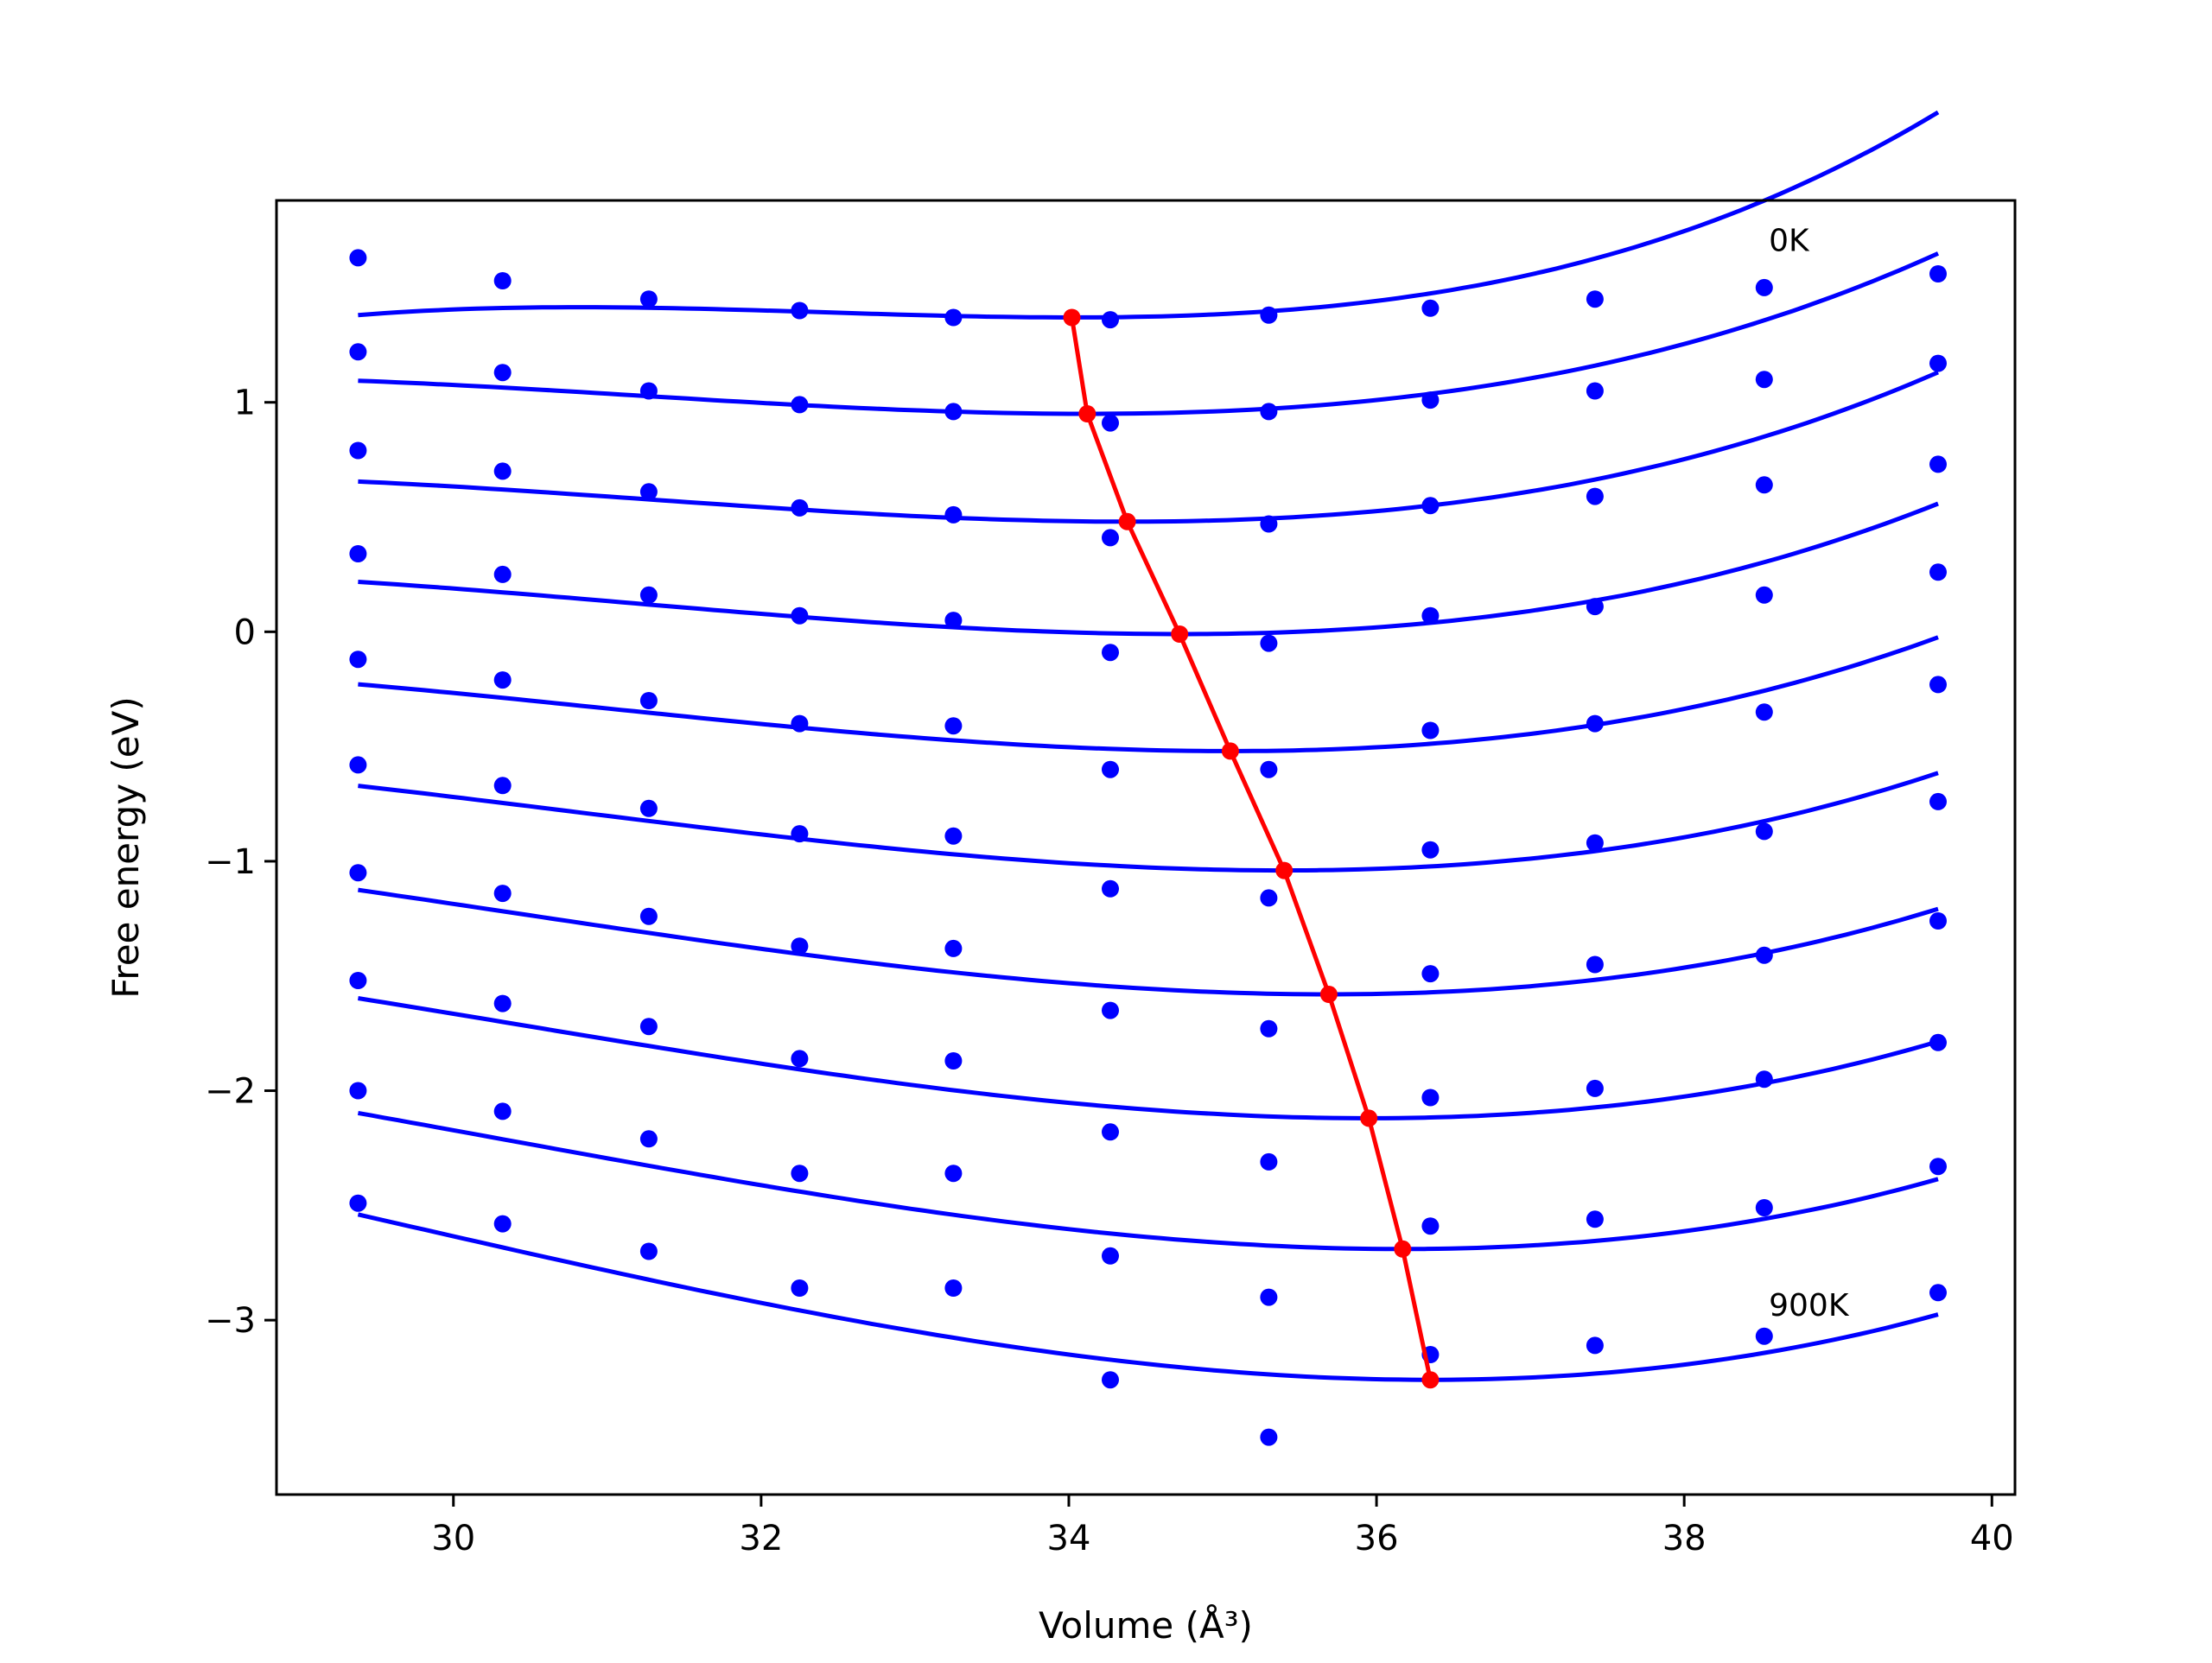 Image resolution: width=2212 pixels, height=1663 pixels. I want to click on y-tick-label: −3, so click(231, 1321).